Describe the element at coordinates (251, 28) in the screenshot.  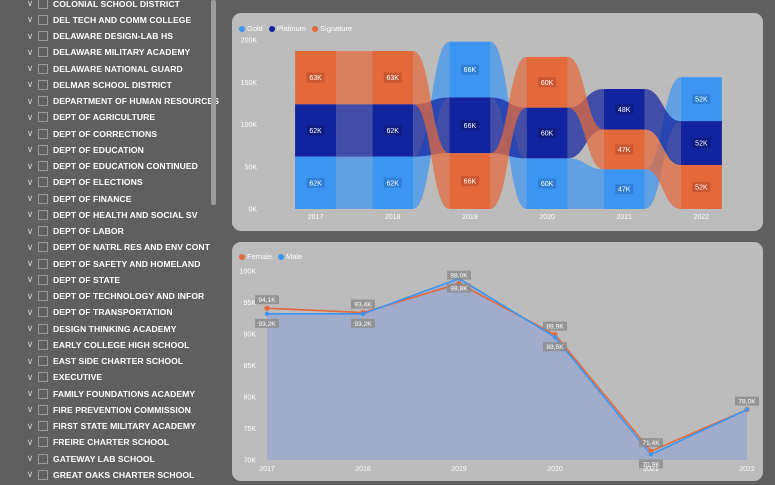
I see `legend-item-gold: Gold` at that location.